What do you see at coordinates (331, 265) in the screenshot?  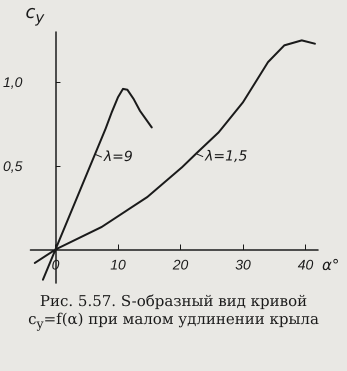 I see `x-axis-title: α°` at bounding box center [331, 265].